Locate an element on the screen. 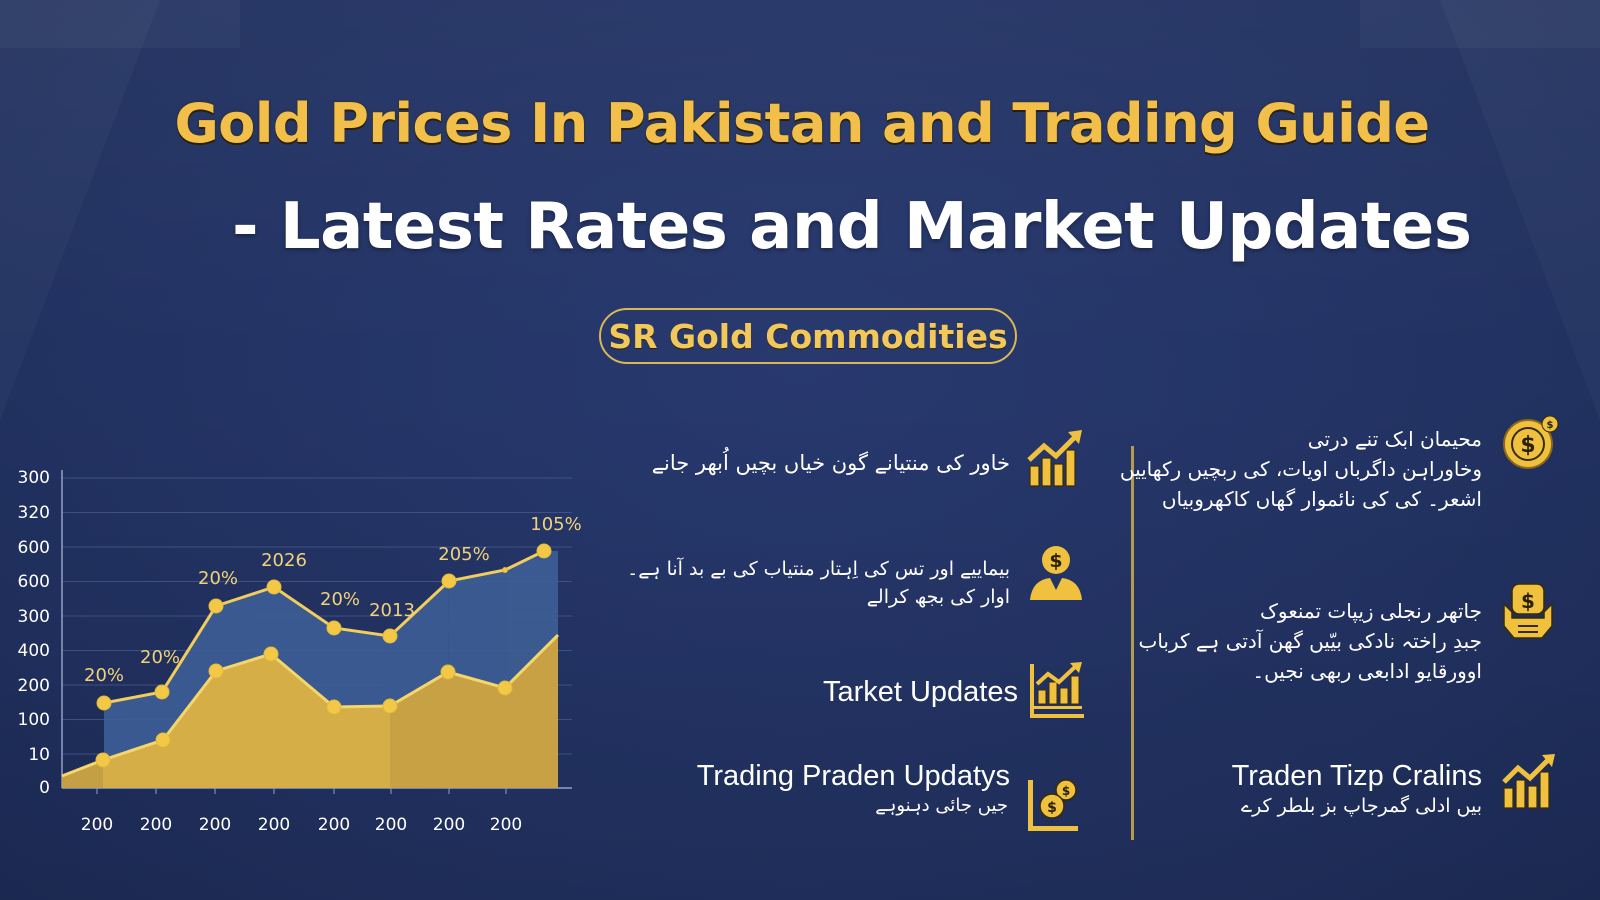 The width and height of the screenshot is (1600, 900). page-subtitle: - Latest Rates and Market Updates is located at coordinates (852, 227).